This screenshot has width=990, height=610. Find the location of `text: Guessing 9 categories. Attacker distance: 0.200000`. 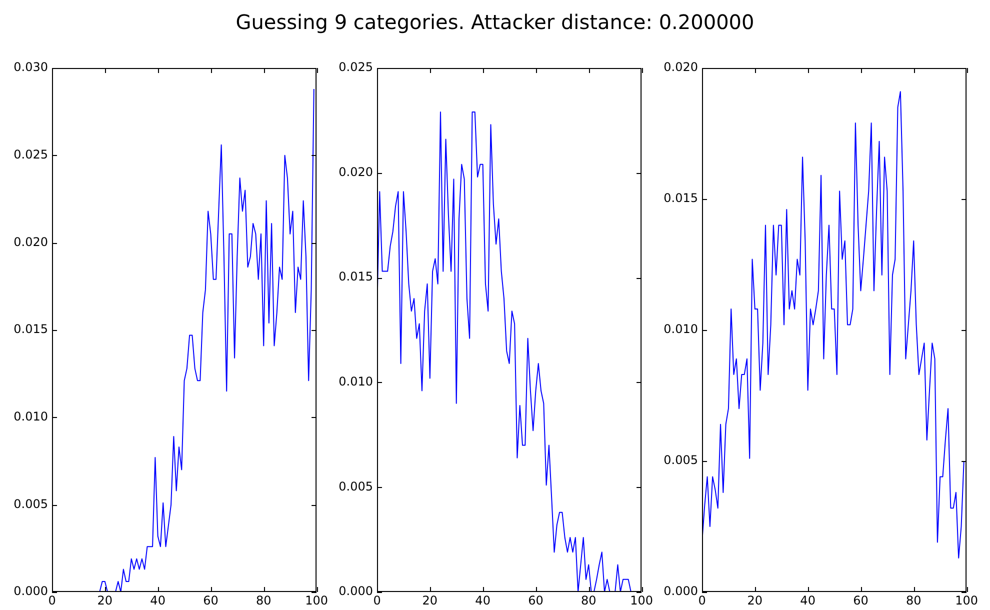

text: Guessing 9 categories. Attacker distance: 0.200000 is located at coordinates (495, 22).